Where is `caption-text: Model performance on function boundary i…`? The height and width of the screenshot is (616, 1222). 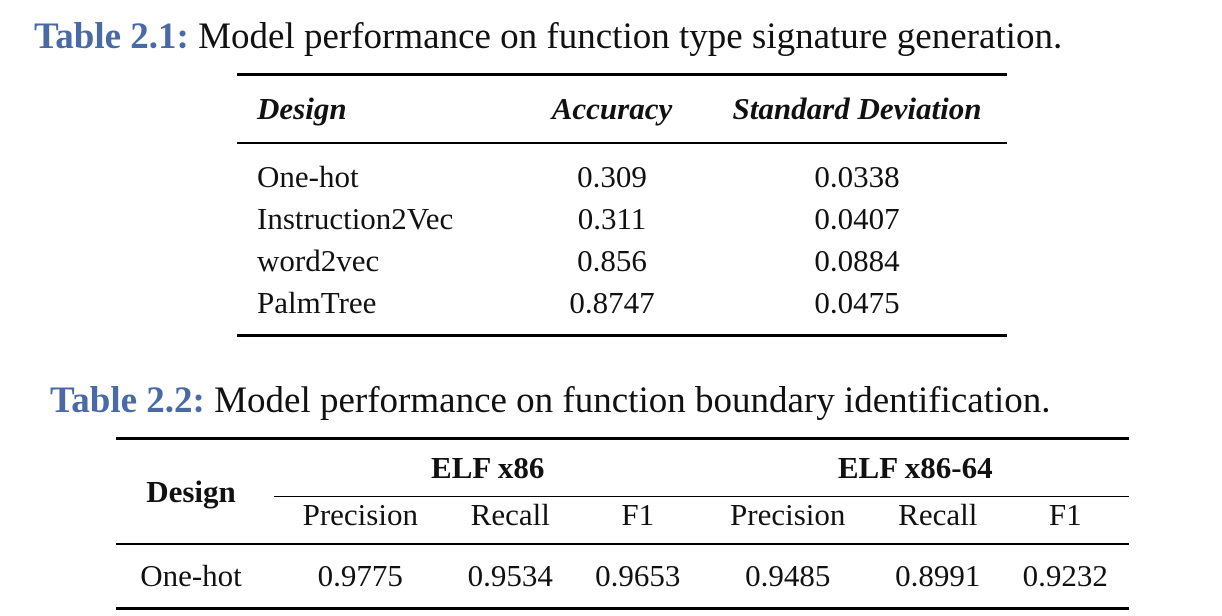 caption-text: Model performance on function boundary i… is located at coordinates (632, 400).